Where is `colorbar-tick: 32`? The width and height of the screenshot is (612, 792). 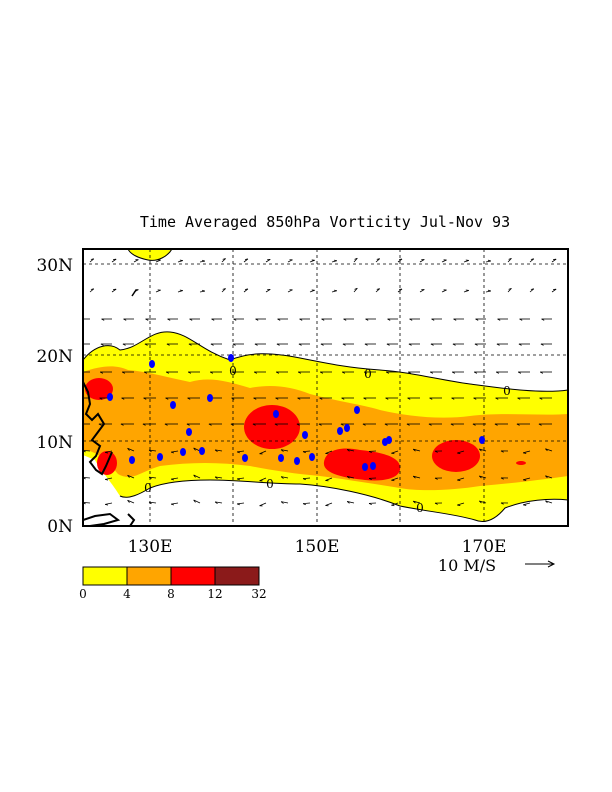 colorbar-tick: 32 is located at coordinates (258, 594).